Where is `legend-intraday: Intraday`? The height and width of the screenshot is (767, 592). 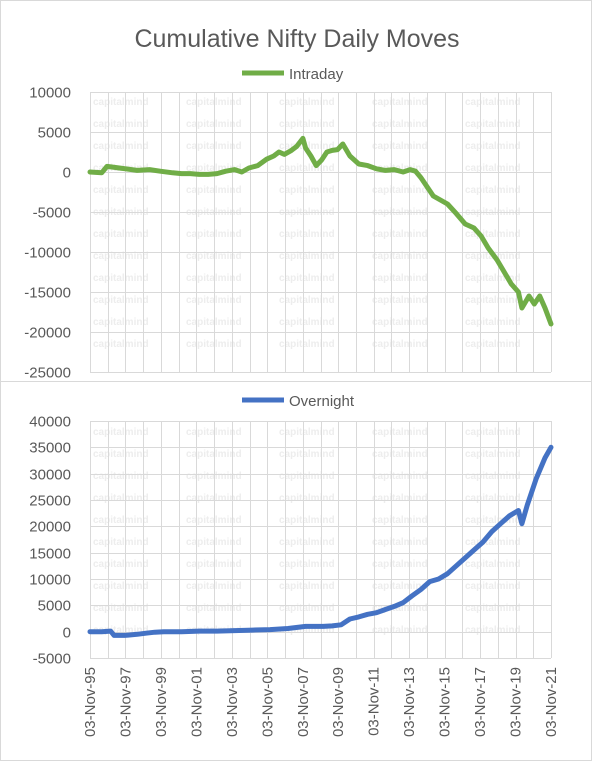 legend-intraday: Intraday is located at coordinates (293, 74).